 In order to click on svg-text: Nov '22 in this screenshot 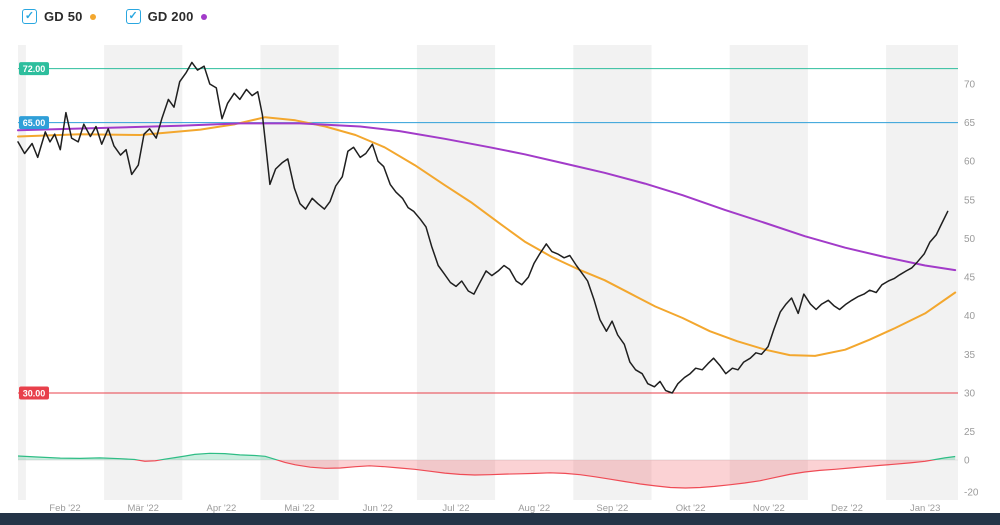, I will do `click(769, 508)`.